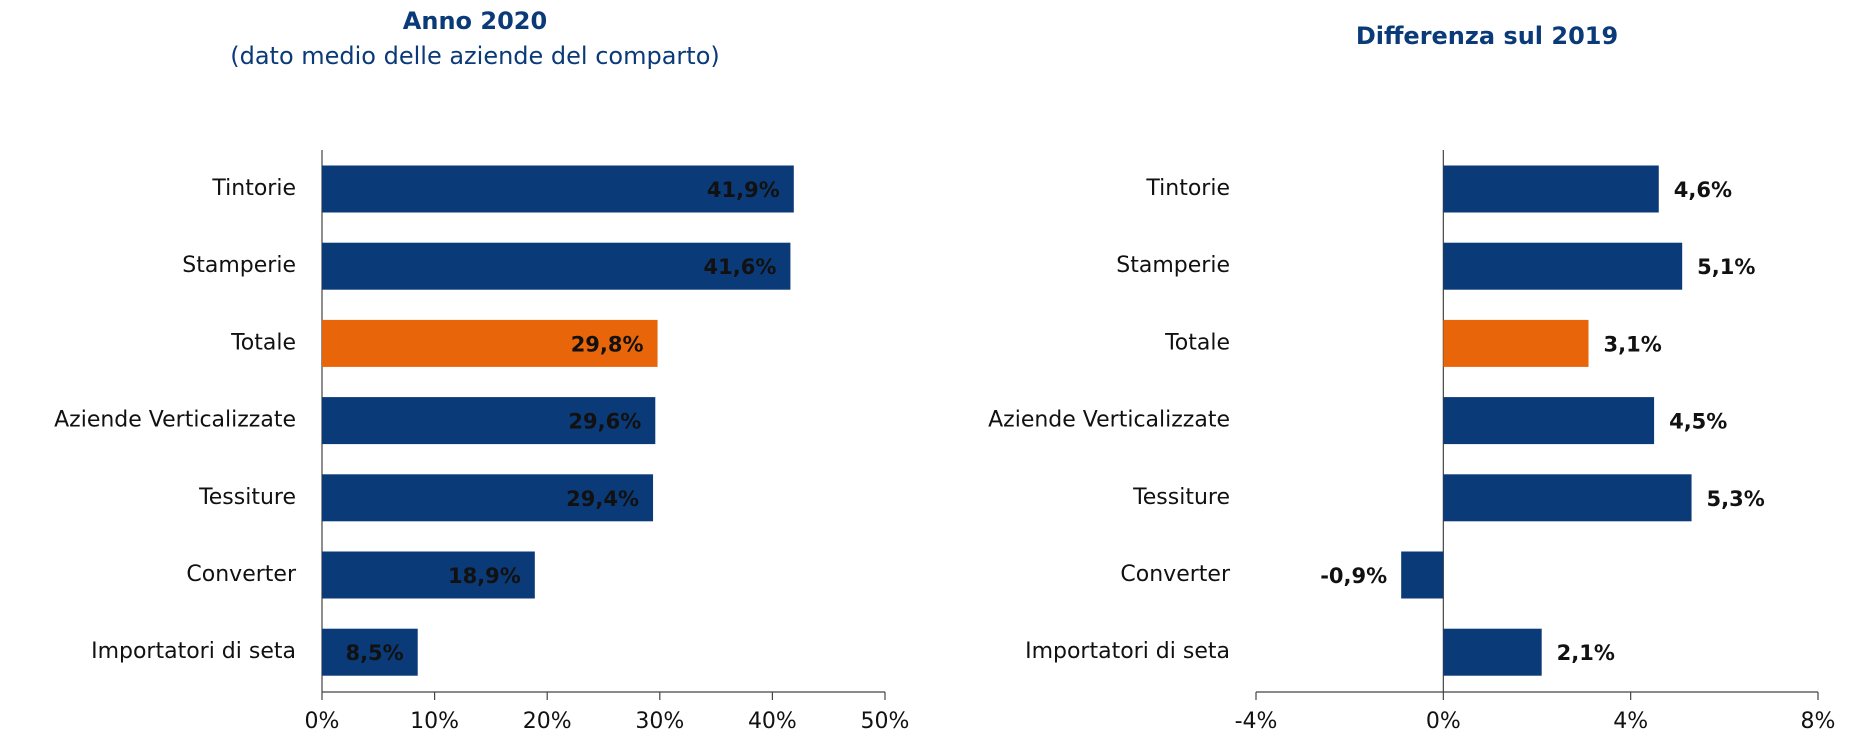 The width and height of the screenshot is (1852, 733). I want to click on chart-subtitle: (dato medio delle aziende del comparto), so click(475, 56).